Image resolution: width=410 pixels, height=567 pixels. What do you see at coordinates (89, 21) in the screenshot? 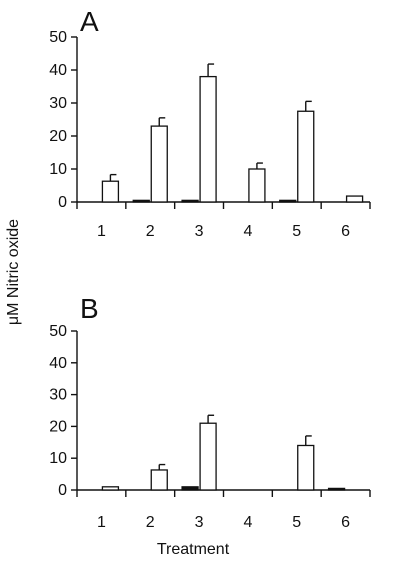
I see `panel-label-a: A` at bounding box center [89, 21].